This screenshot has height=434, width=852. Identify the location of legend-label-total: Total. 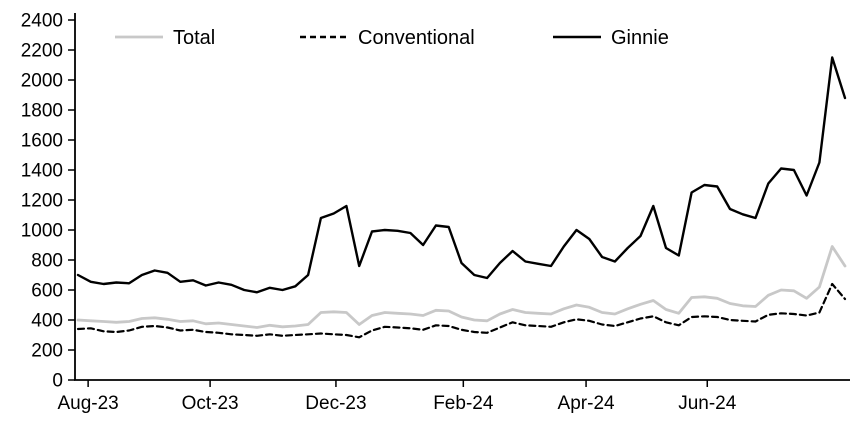
(194, 38).